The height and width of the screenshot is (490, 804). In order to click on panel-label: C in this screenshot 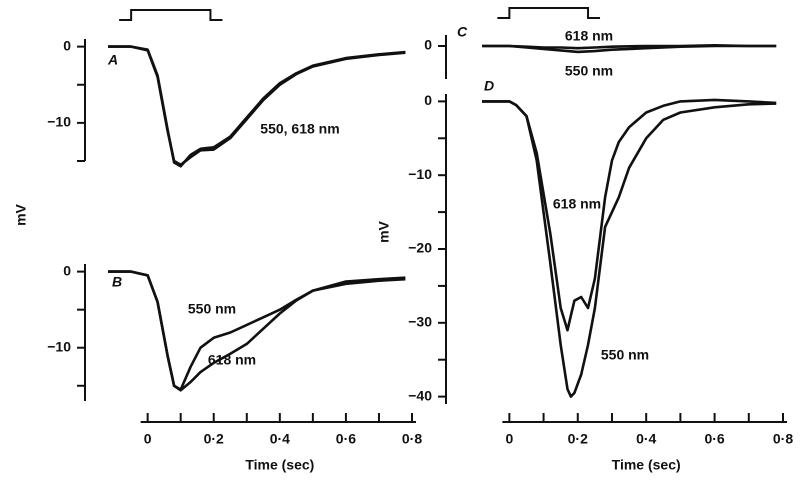, I will do `click(462, 32)`.